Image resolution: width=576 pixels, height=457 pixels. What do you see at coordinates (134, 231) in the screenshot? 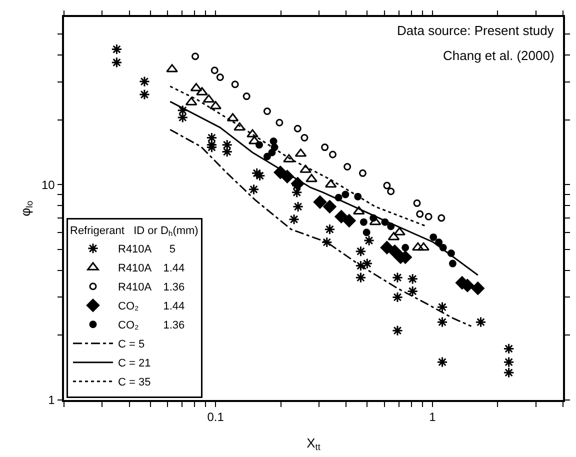
I see `legend-title: Refrigerant ID or D$_{h}$(mm)` at bounding box center [134, 231].